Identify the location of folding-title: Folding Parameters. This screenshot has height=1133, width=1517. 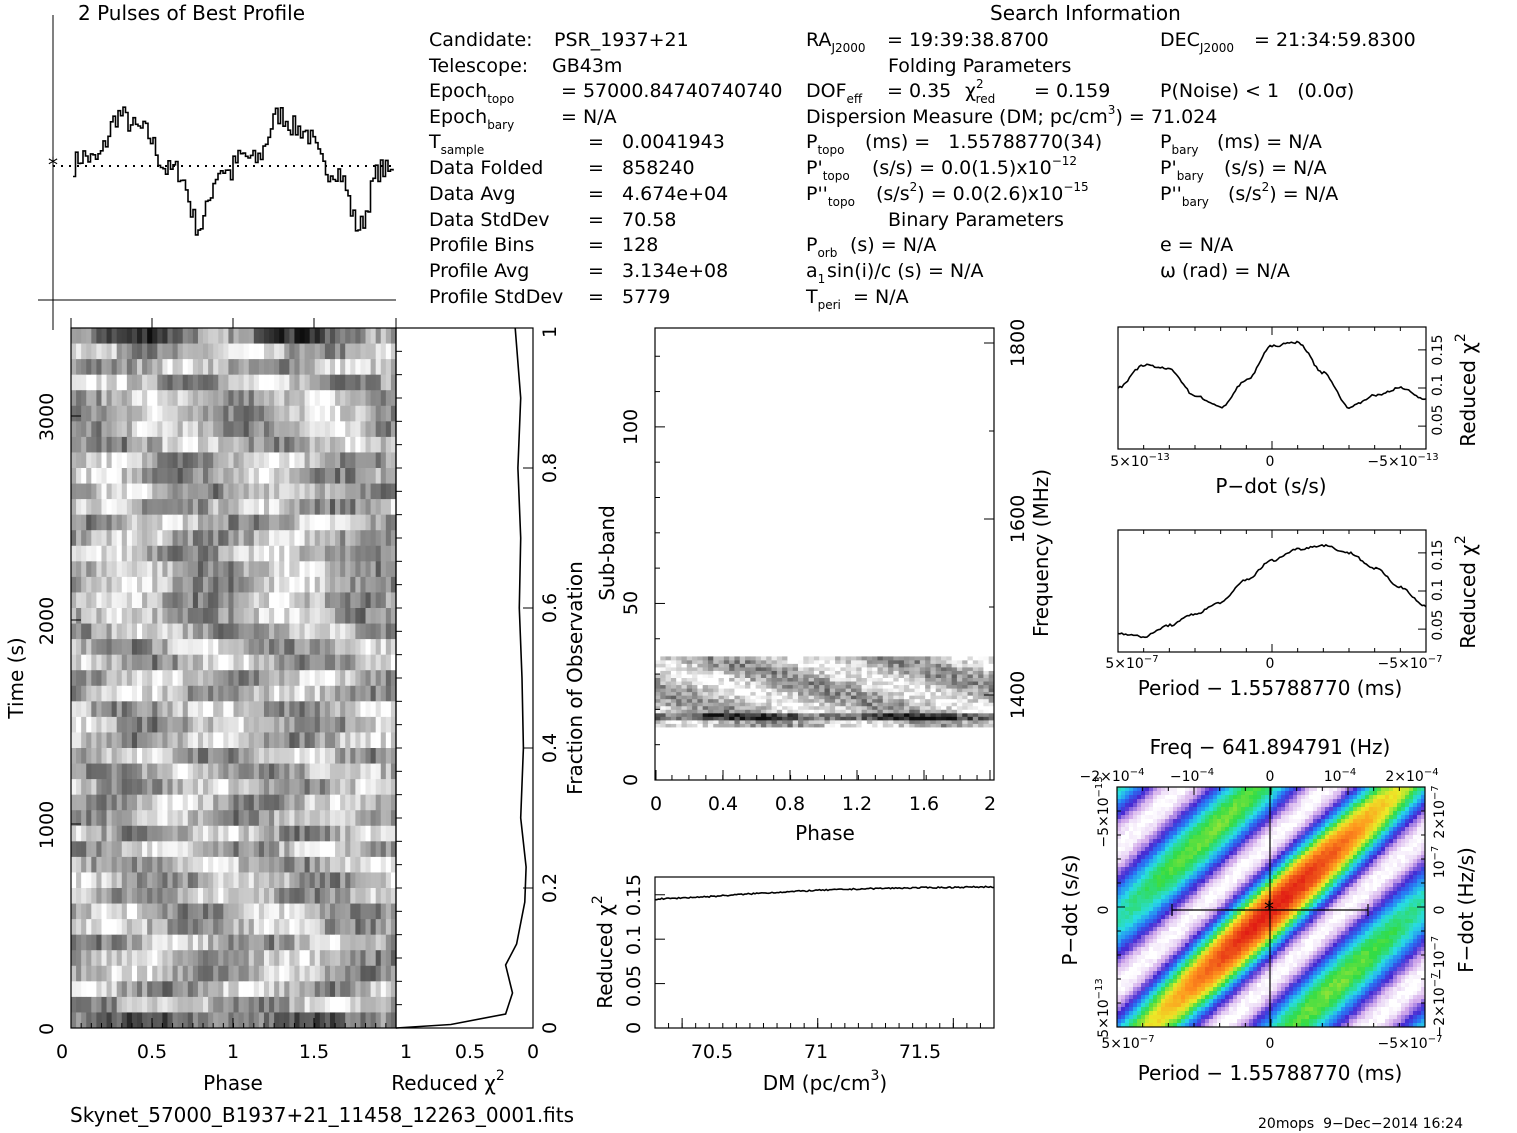
(979, 66).